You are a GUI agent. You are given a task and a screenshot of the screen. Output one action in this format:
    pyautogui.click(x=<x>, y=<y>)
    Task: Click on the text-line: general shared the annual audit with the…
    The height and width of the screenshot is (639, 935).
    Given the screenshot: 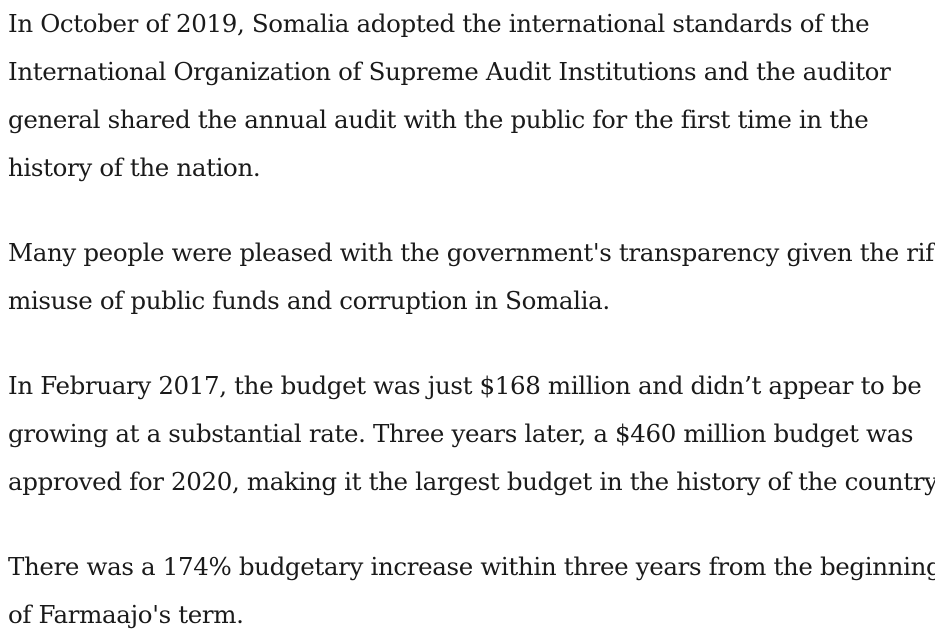 What is the action you would take?
    pyautogui.click(x=438, y=119)
    